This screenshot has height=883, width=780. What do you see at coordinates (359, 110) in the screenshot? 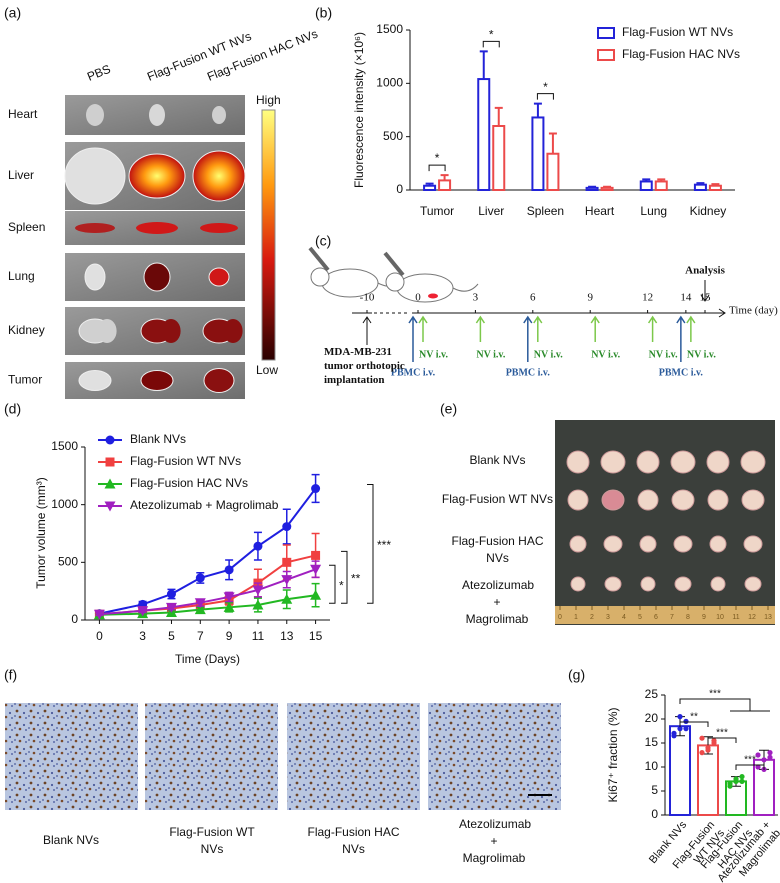
I see `y-axis-label: Fluorescence intensity (×10⁶)` at bounding box center [359, 110].